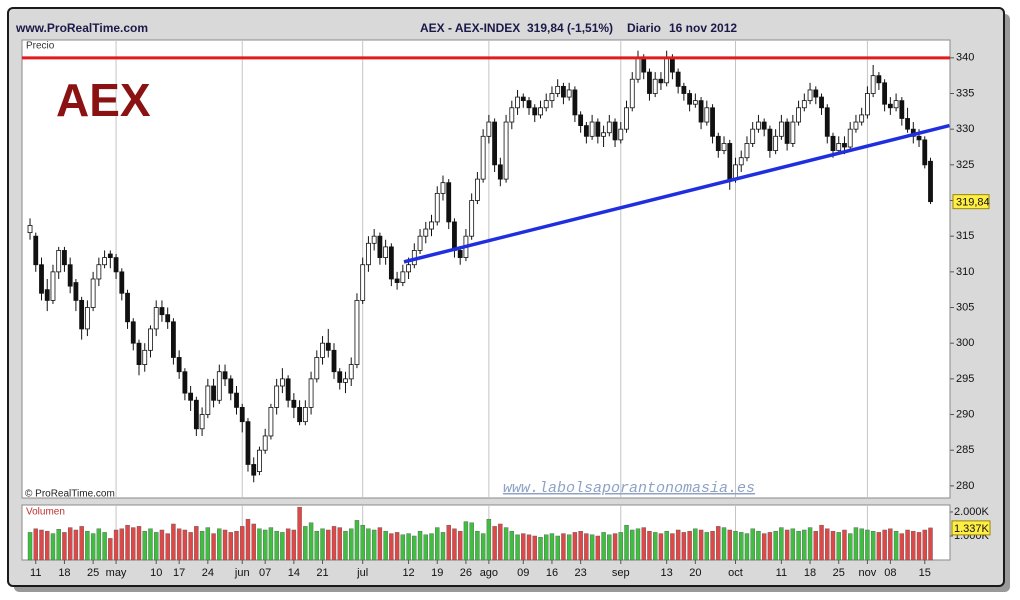 This screenshot has width=1020, height=600. What do you see at coordinates (868, 573) in the screenshot?
I see `x-tick-label: nov` at bounding box center [868, 573].